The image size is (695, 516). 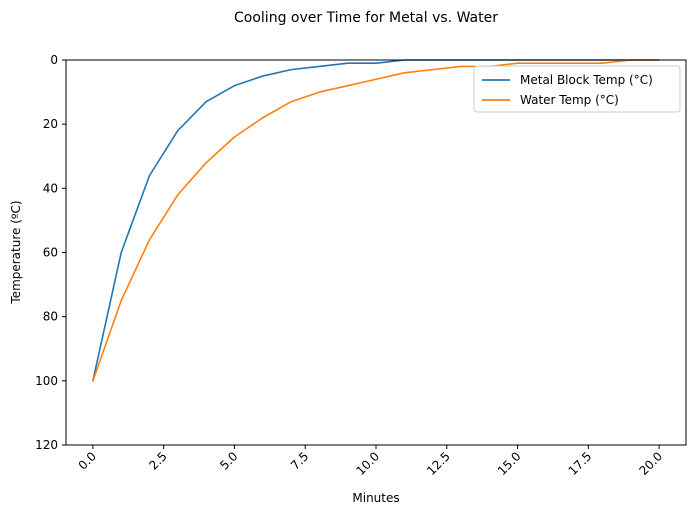 What do you see at coordinates (157, 460) in the screenshot?
I see `x-tick-label: 2.5` at bounding box center [157, 460].